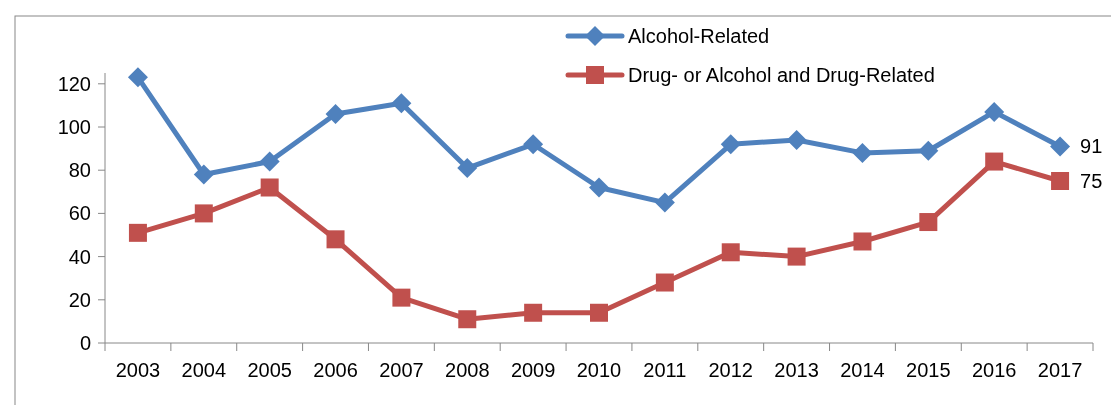  What do you see at coordinates (79, 256) in the screenshot?
I see `y-tick-label: 40` at bounding box center [79, 256].